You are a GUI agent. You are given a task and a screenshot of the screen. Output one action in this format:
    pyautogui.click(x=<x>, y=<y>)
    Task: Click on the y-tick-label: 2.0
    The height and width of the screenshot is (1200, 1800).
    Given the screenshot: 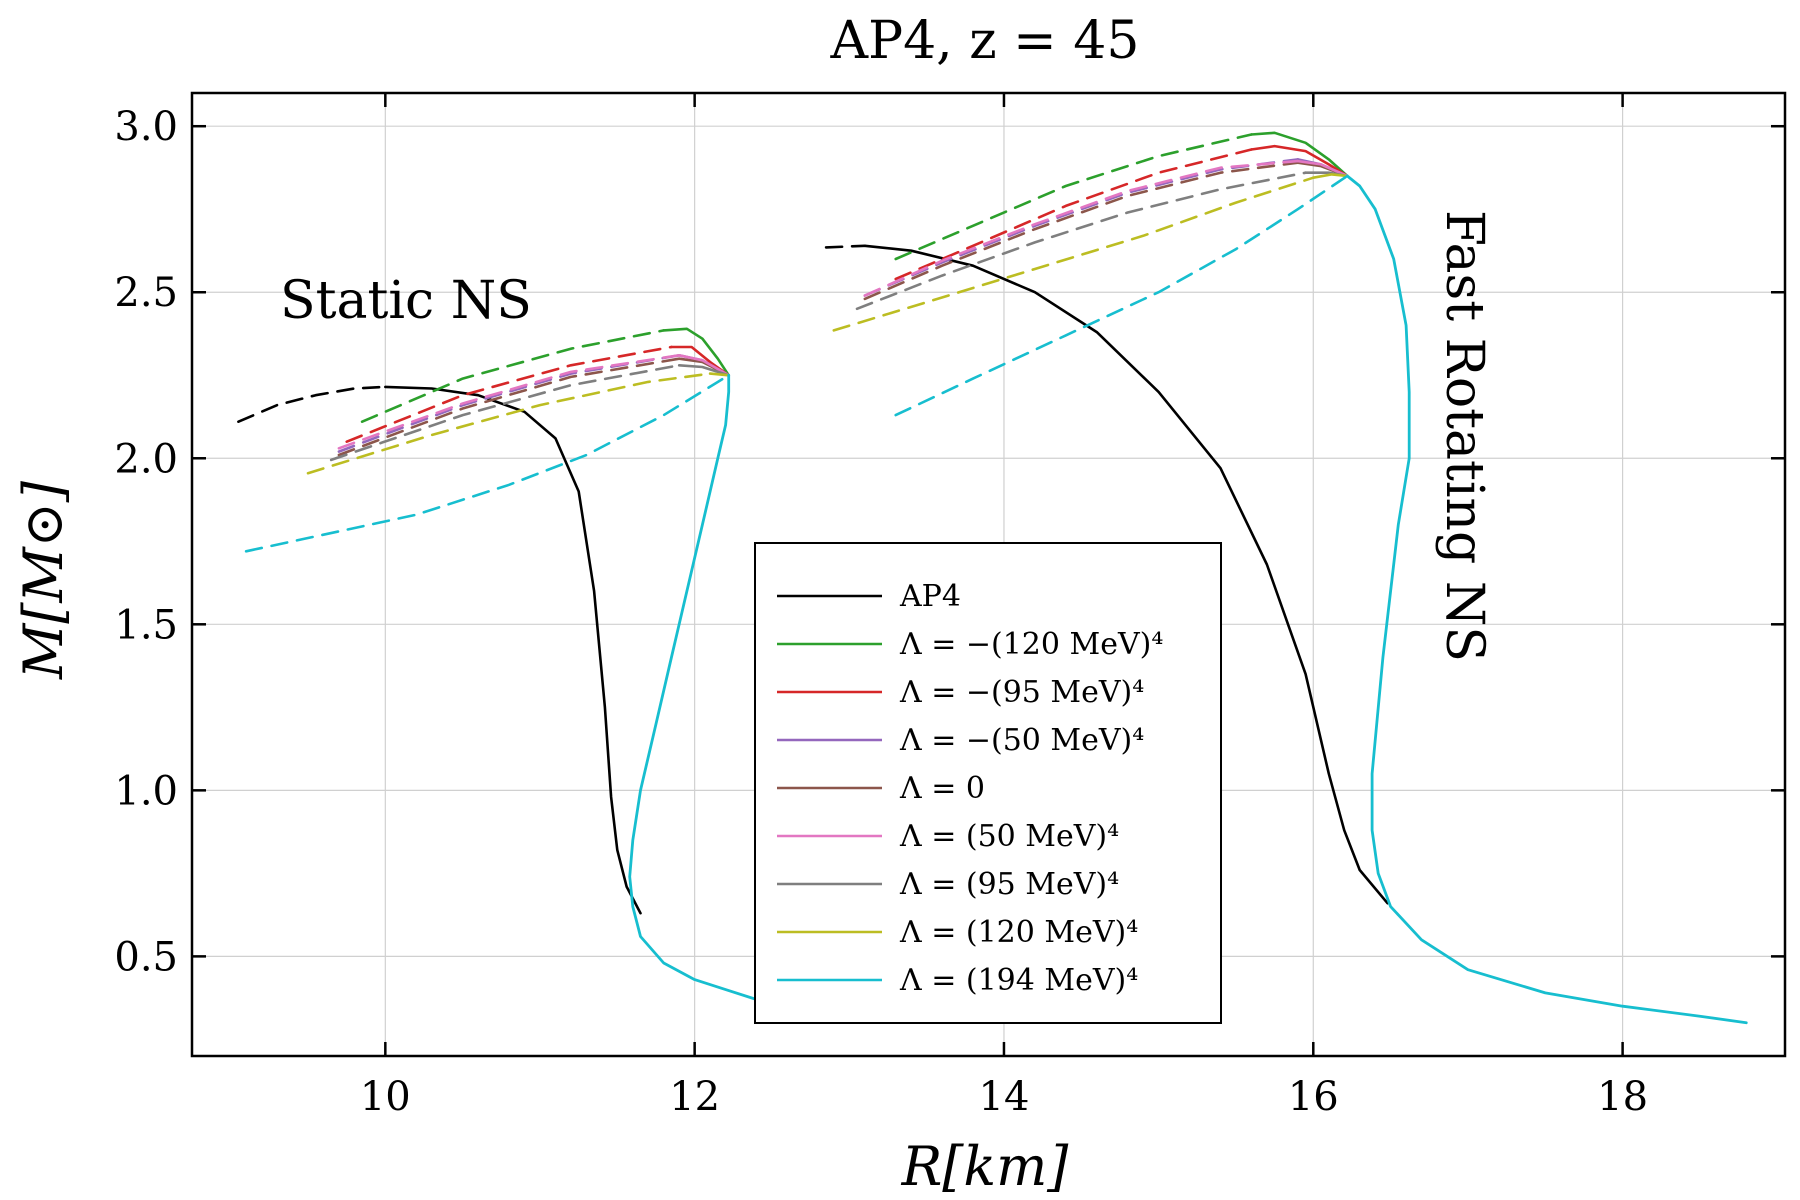 What is the action you would take?
    pyautogui.click(x=146, y=459)
    